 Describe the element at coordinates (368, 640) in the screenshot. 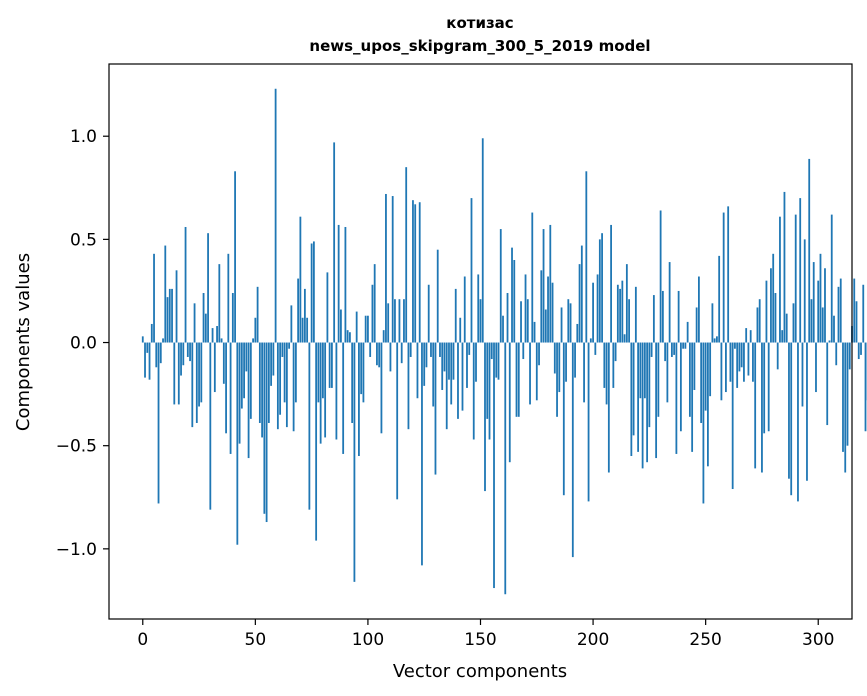

I see `x-tick-label: 100` at that location.